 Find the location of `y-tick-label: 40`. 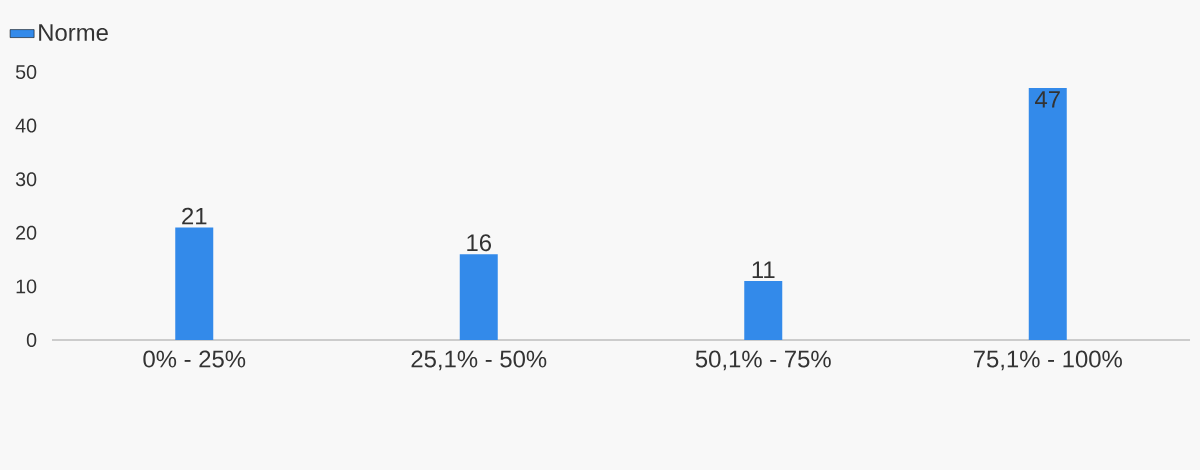

y-tick-label: 40 is located at coordinates (26, 125).